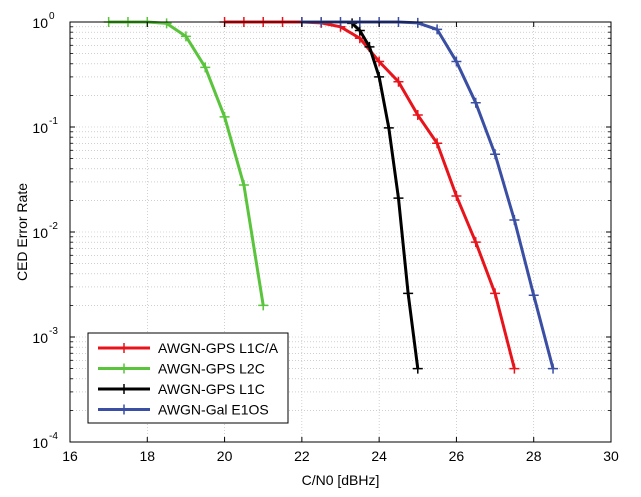 The width and height of the screenshot is (641, 497). Describe the element at coordinates (52, 16) in the screenshot. I see `y-tick-exponent: 0` at that location.